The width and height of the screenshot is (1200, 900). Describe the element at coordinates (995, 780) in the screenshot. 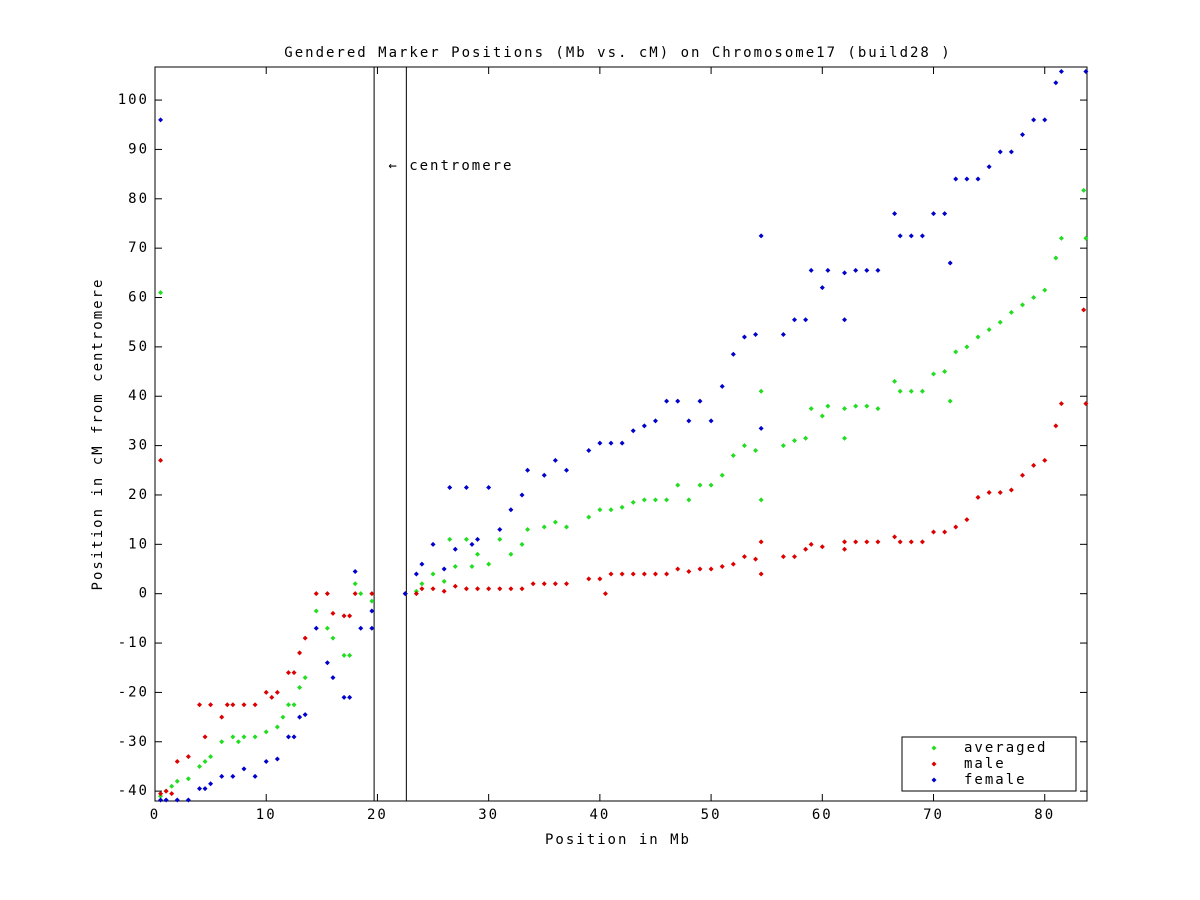

I see `legend-label: female` at that location.